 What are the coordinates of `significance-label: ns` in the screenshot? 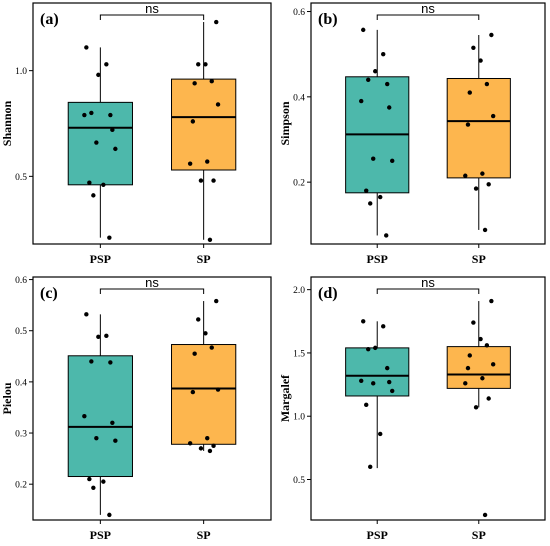 It's located at (152, 8).